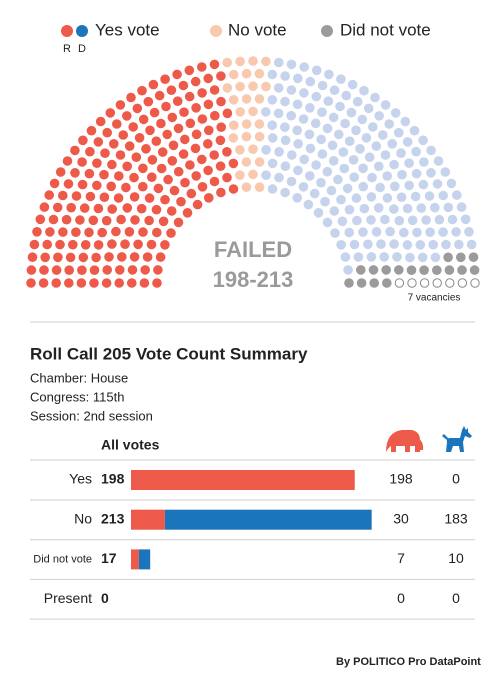 This screenshot has height=687, width=500. Describe the element at coordinates (105, 598) in the screenshot. I see `row-total: 0` at that location.